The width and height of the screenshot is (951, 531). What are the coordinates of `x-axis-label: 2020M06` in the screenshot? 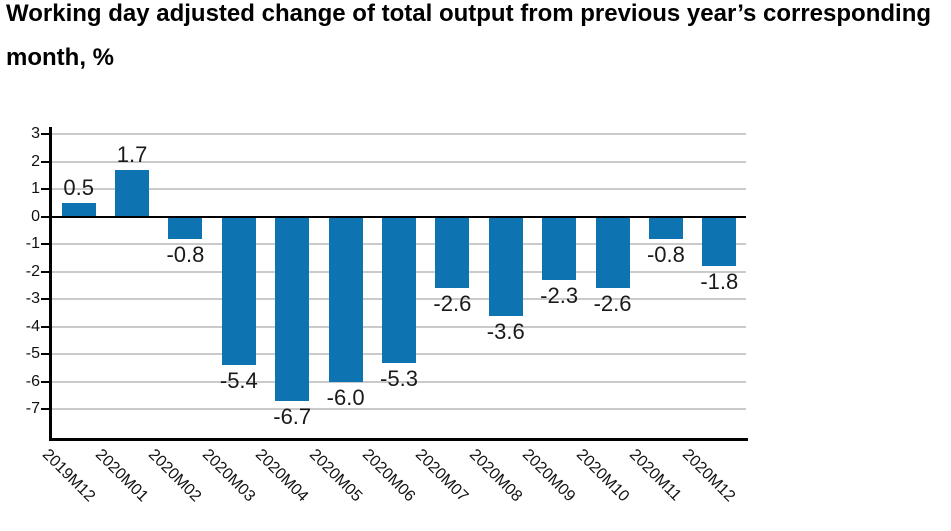 It's located at (388, 476).